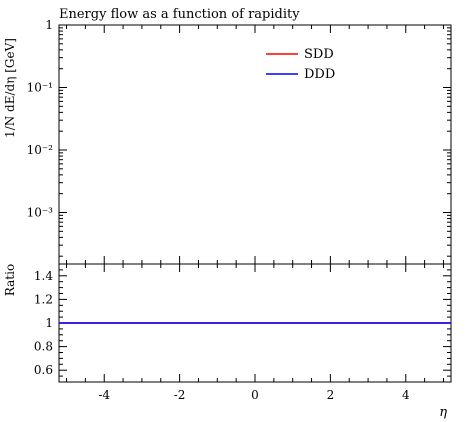 This screenshot has height=422, width=467. What do you see at coordinates (49, 323) in the screenshot?
I see `ratio-y-tick-label: 1` at bounding box center [49, 323].